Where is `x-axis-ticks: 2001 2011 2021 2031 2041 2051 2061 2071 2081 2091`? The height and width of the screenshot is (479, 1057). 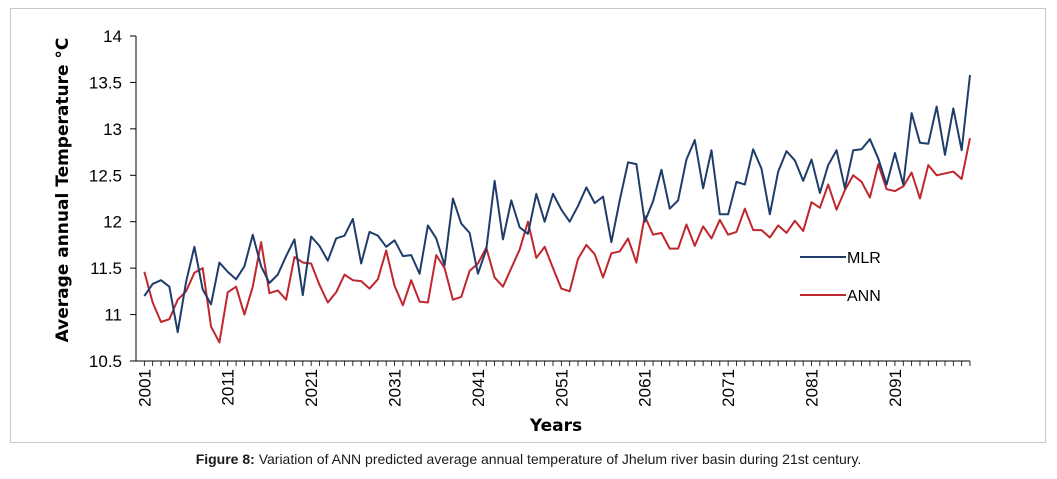 x-axis-ticks: 2001 2011 2021 2031 2041 2051 2061 2071 2081 2091 is located at coordinates (553, 384).